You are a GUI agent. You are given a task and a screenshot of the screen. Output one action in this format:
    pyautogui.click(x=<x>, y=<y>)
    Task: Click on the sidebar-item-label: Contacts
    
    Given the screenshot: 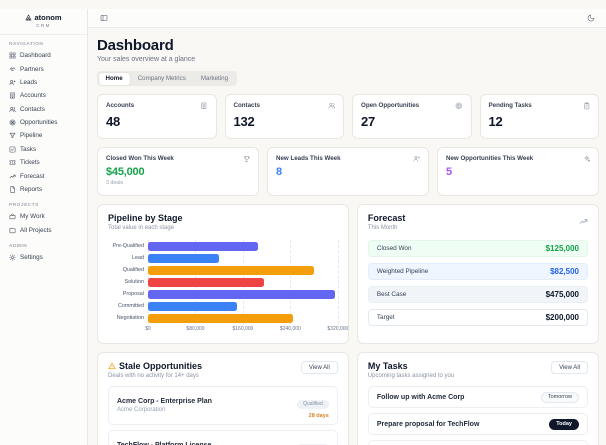 What is the action you would take?
    pyautogui.click(x=32, y=109)
    